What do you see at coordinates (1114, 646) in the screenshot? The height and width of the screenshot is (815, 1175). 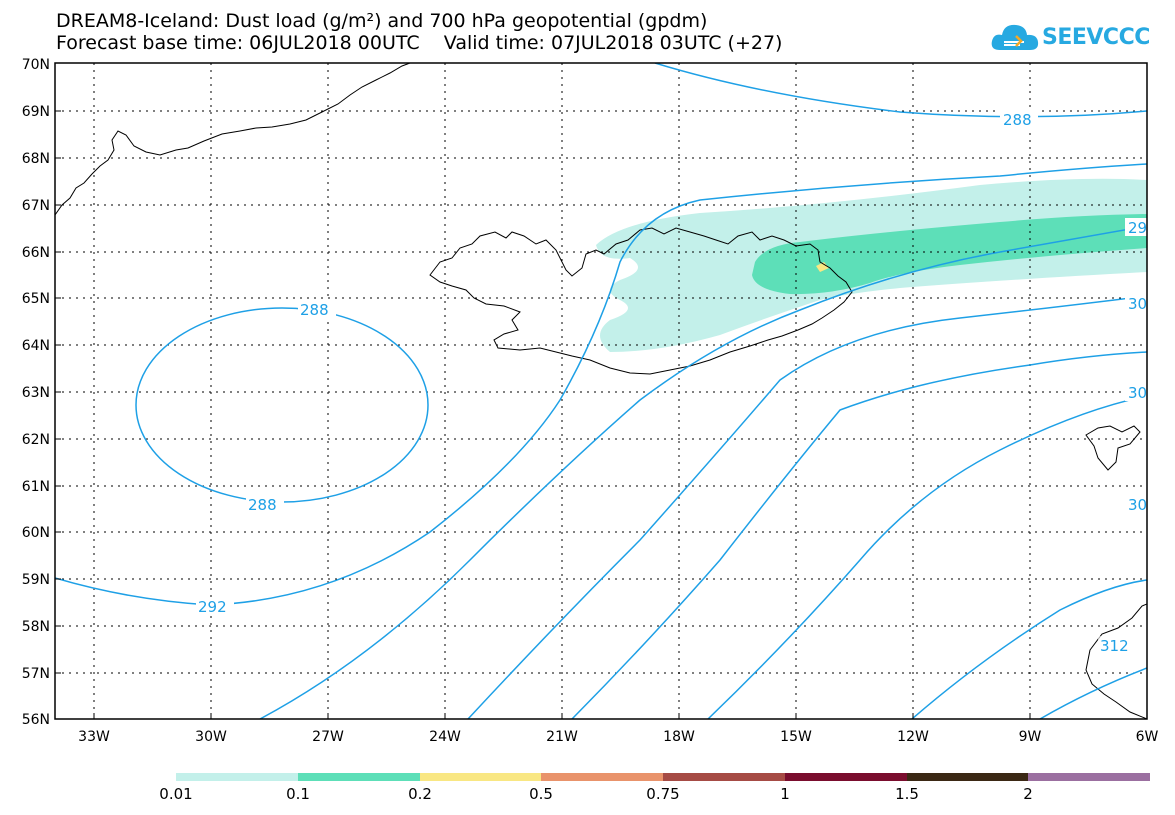 I see `contour-label: 312` at bounding box center [1114, 646].